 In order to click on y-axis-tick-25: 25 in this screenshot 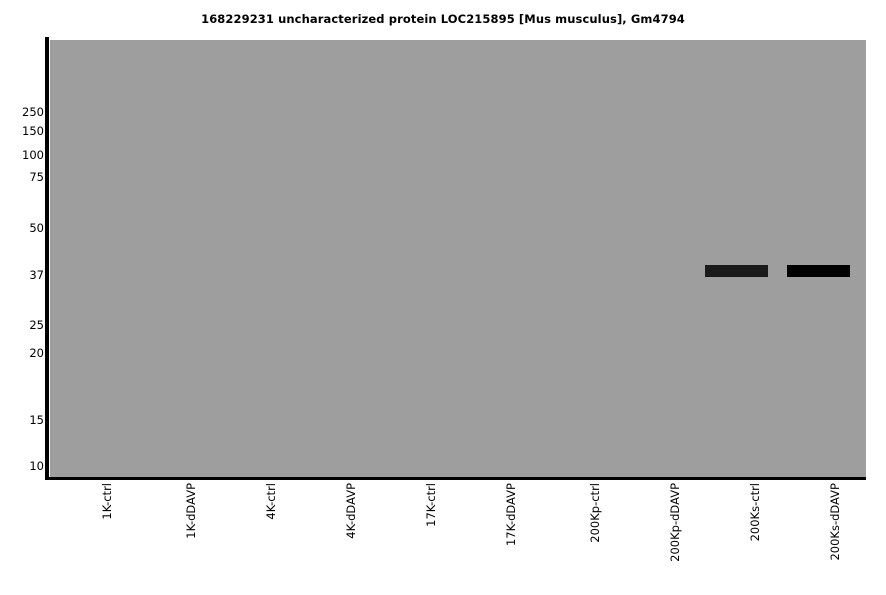, I will do `click(36, 325)`.